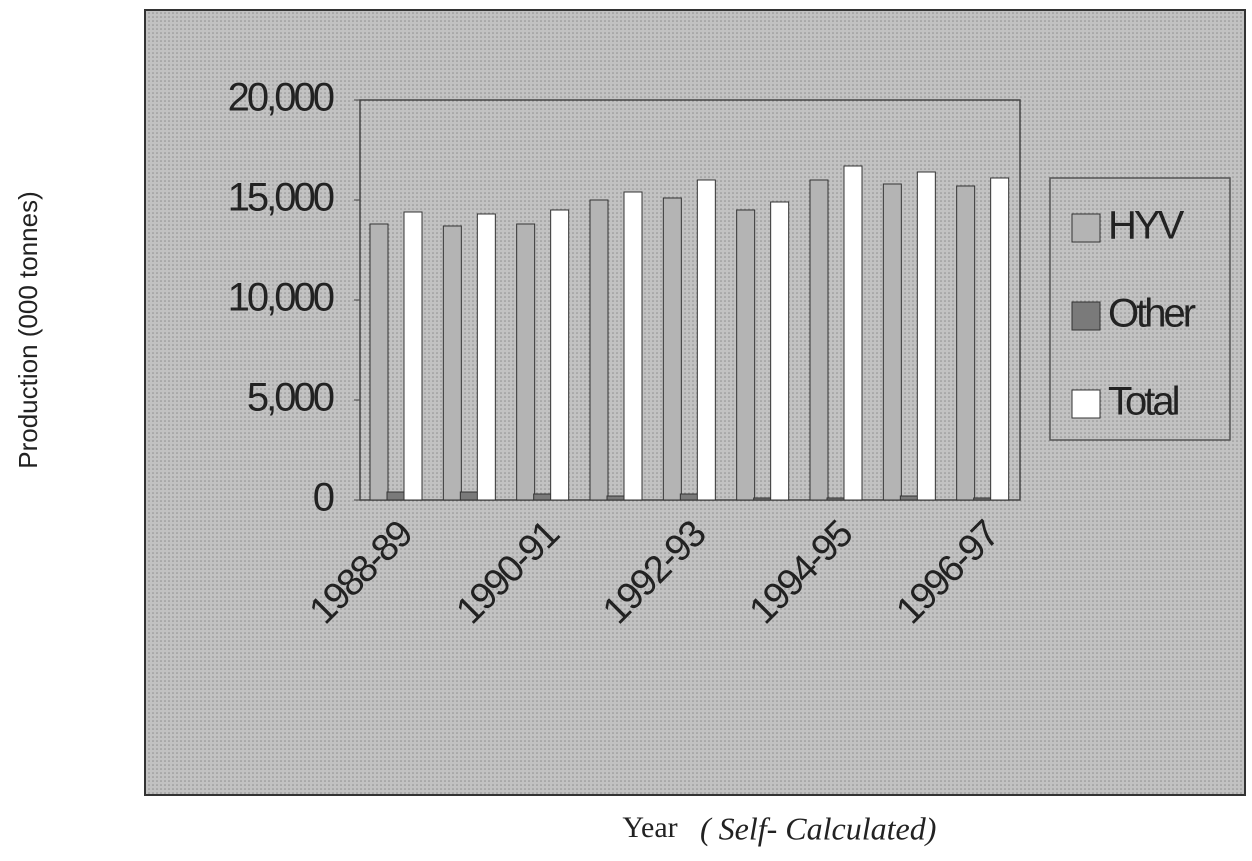  Describe the element at coordinates (281, 198) in the screenshot. I see `y-tick-label: 15,000` at that location.